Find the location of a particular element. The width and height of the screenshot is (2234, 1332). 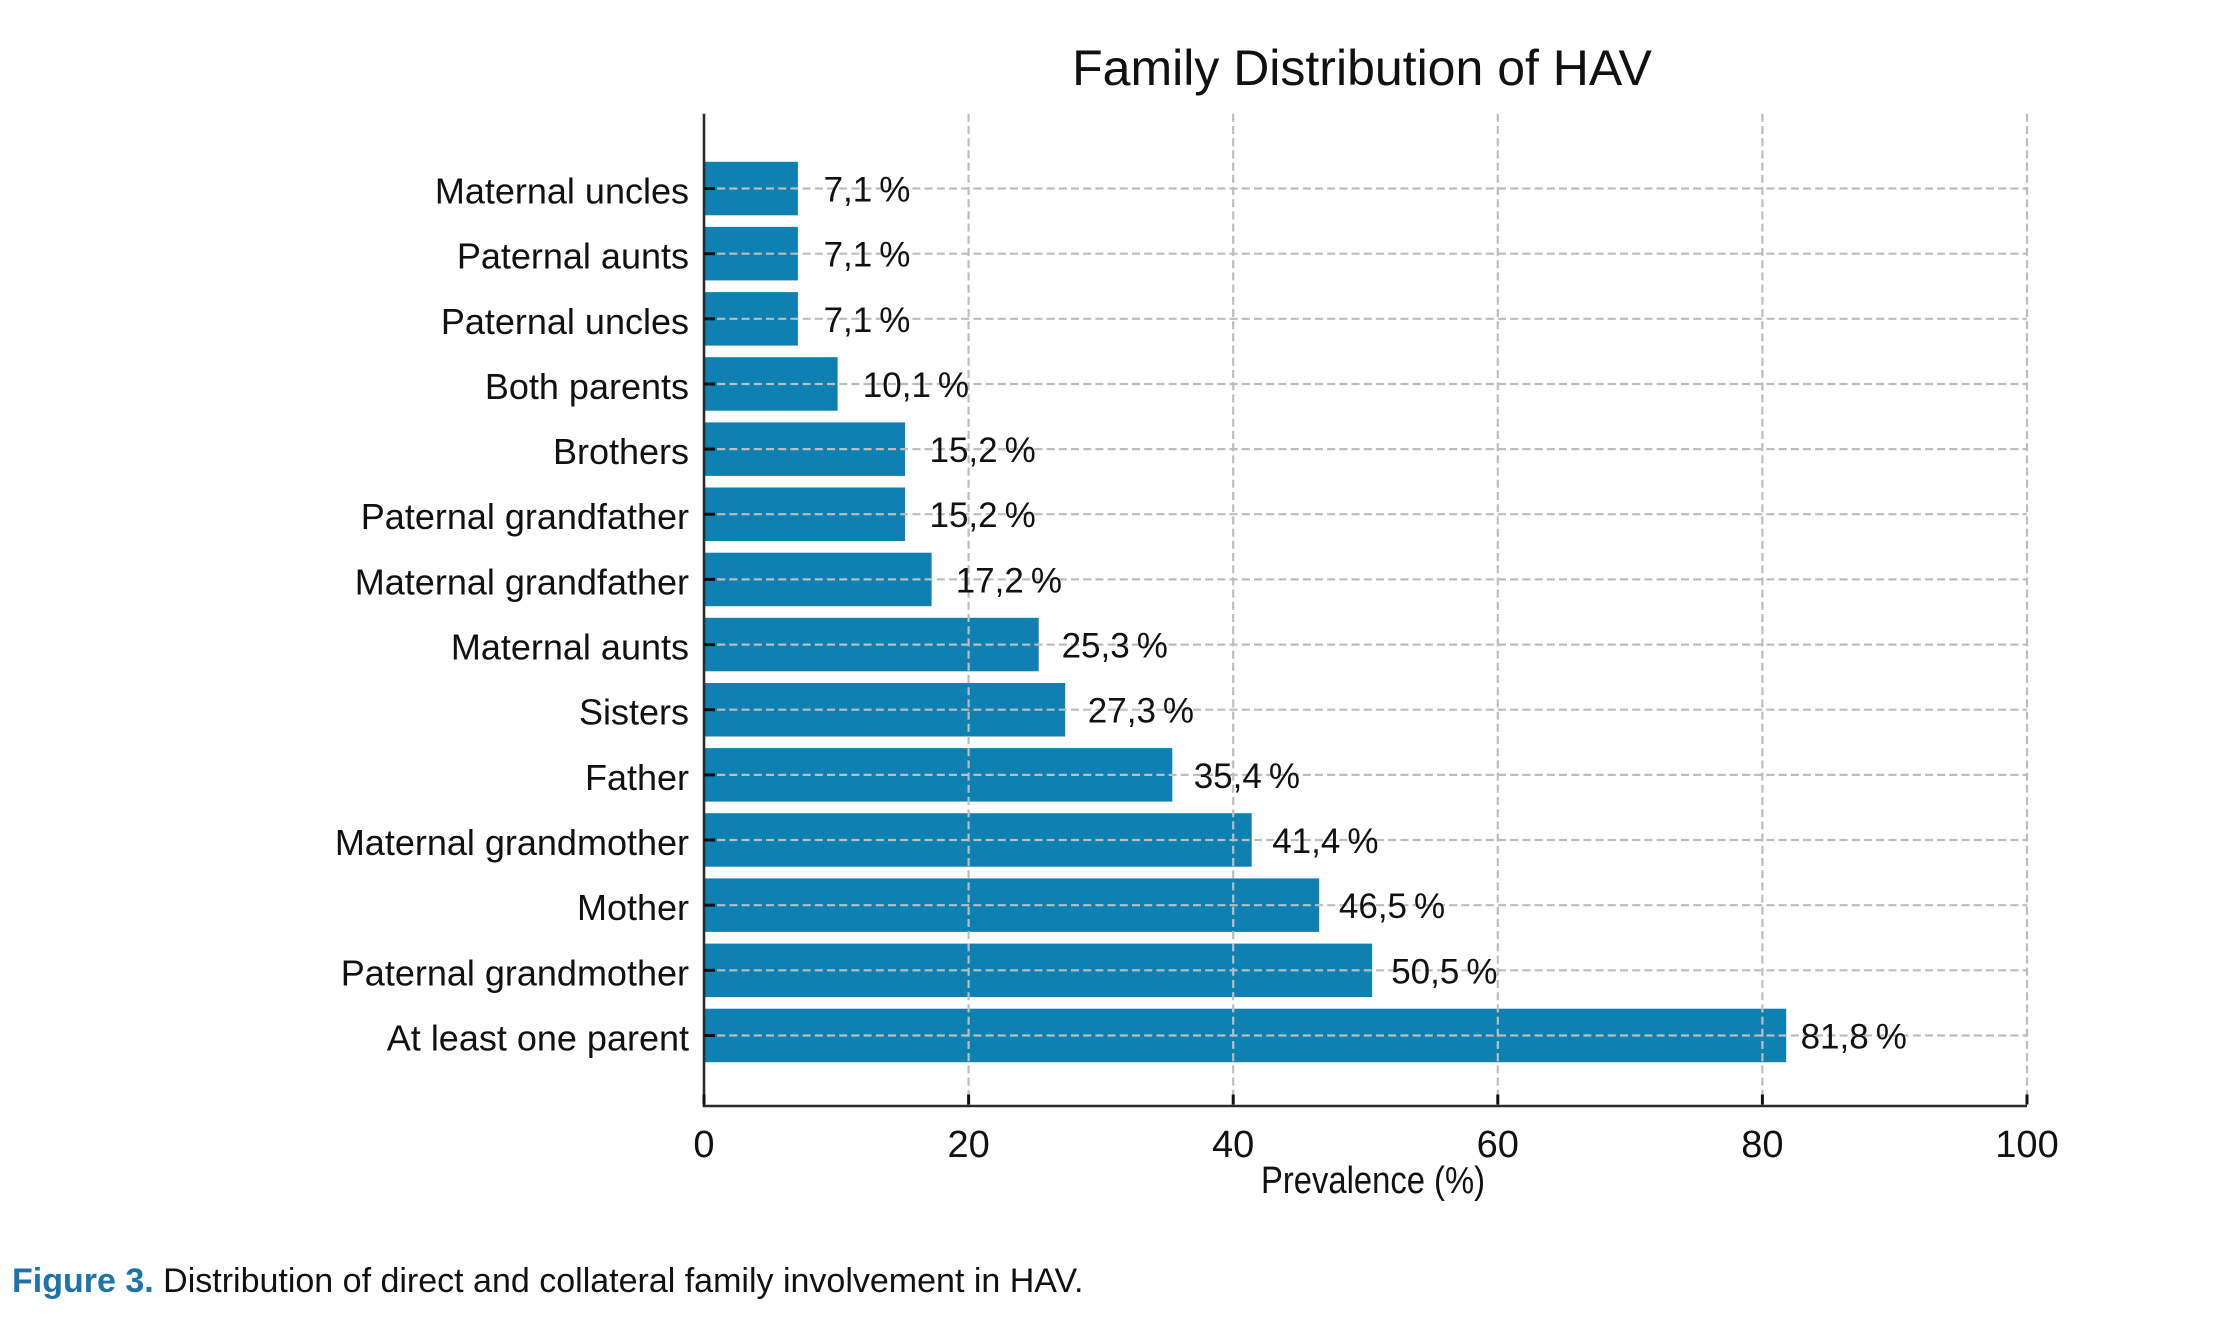

svg-text: Brothers is located at coordinates (621, 451).